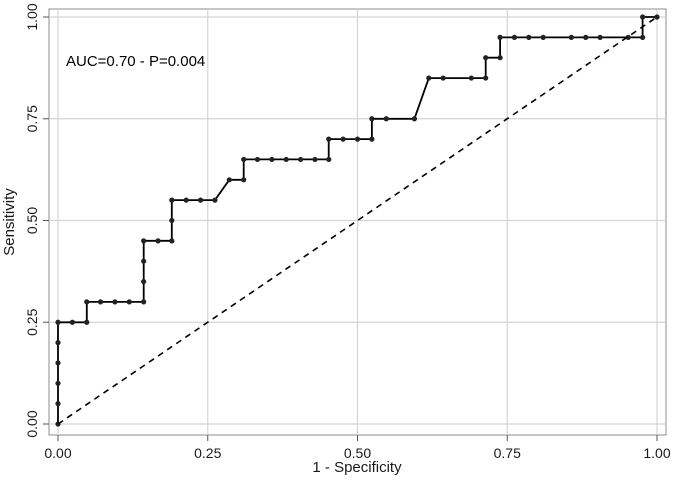 Image resolution: width=675 pixels, height=484 pixels. Describe the element at coordinates (32, 423) in the screenshot. I see `y-tick-label: 0.00` at that location.